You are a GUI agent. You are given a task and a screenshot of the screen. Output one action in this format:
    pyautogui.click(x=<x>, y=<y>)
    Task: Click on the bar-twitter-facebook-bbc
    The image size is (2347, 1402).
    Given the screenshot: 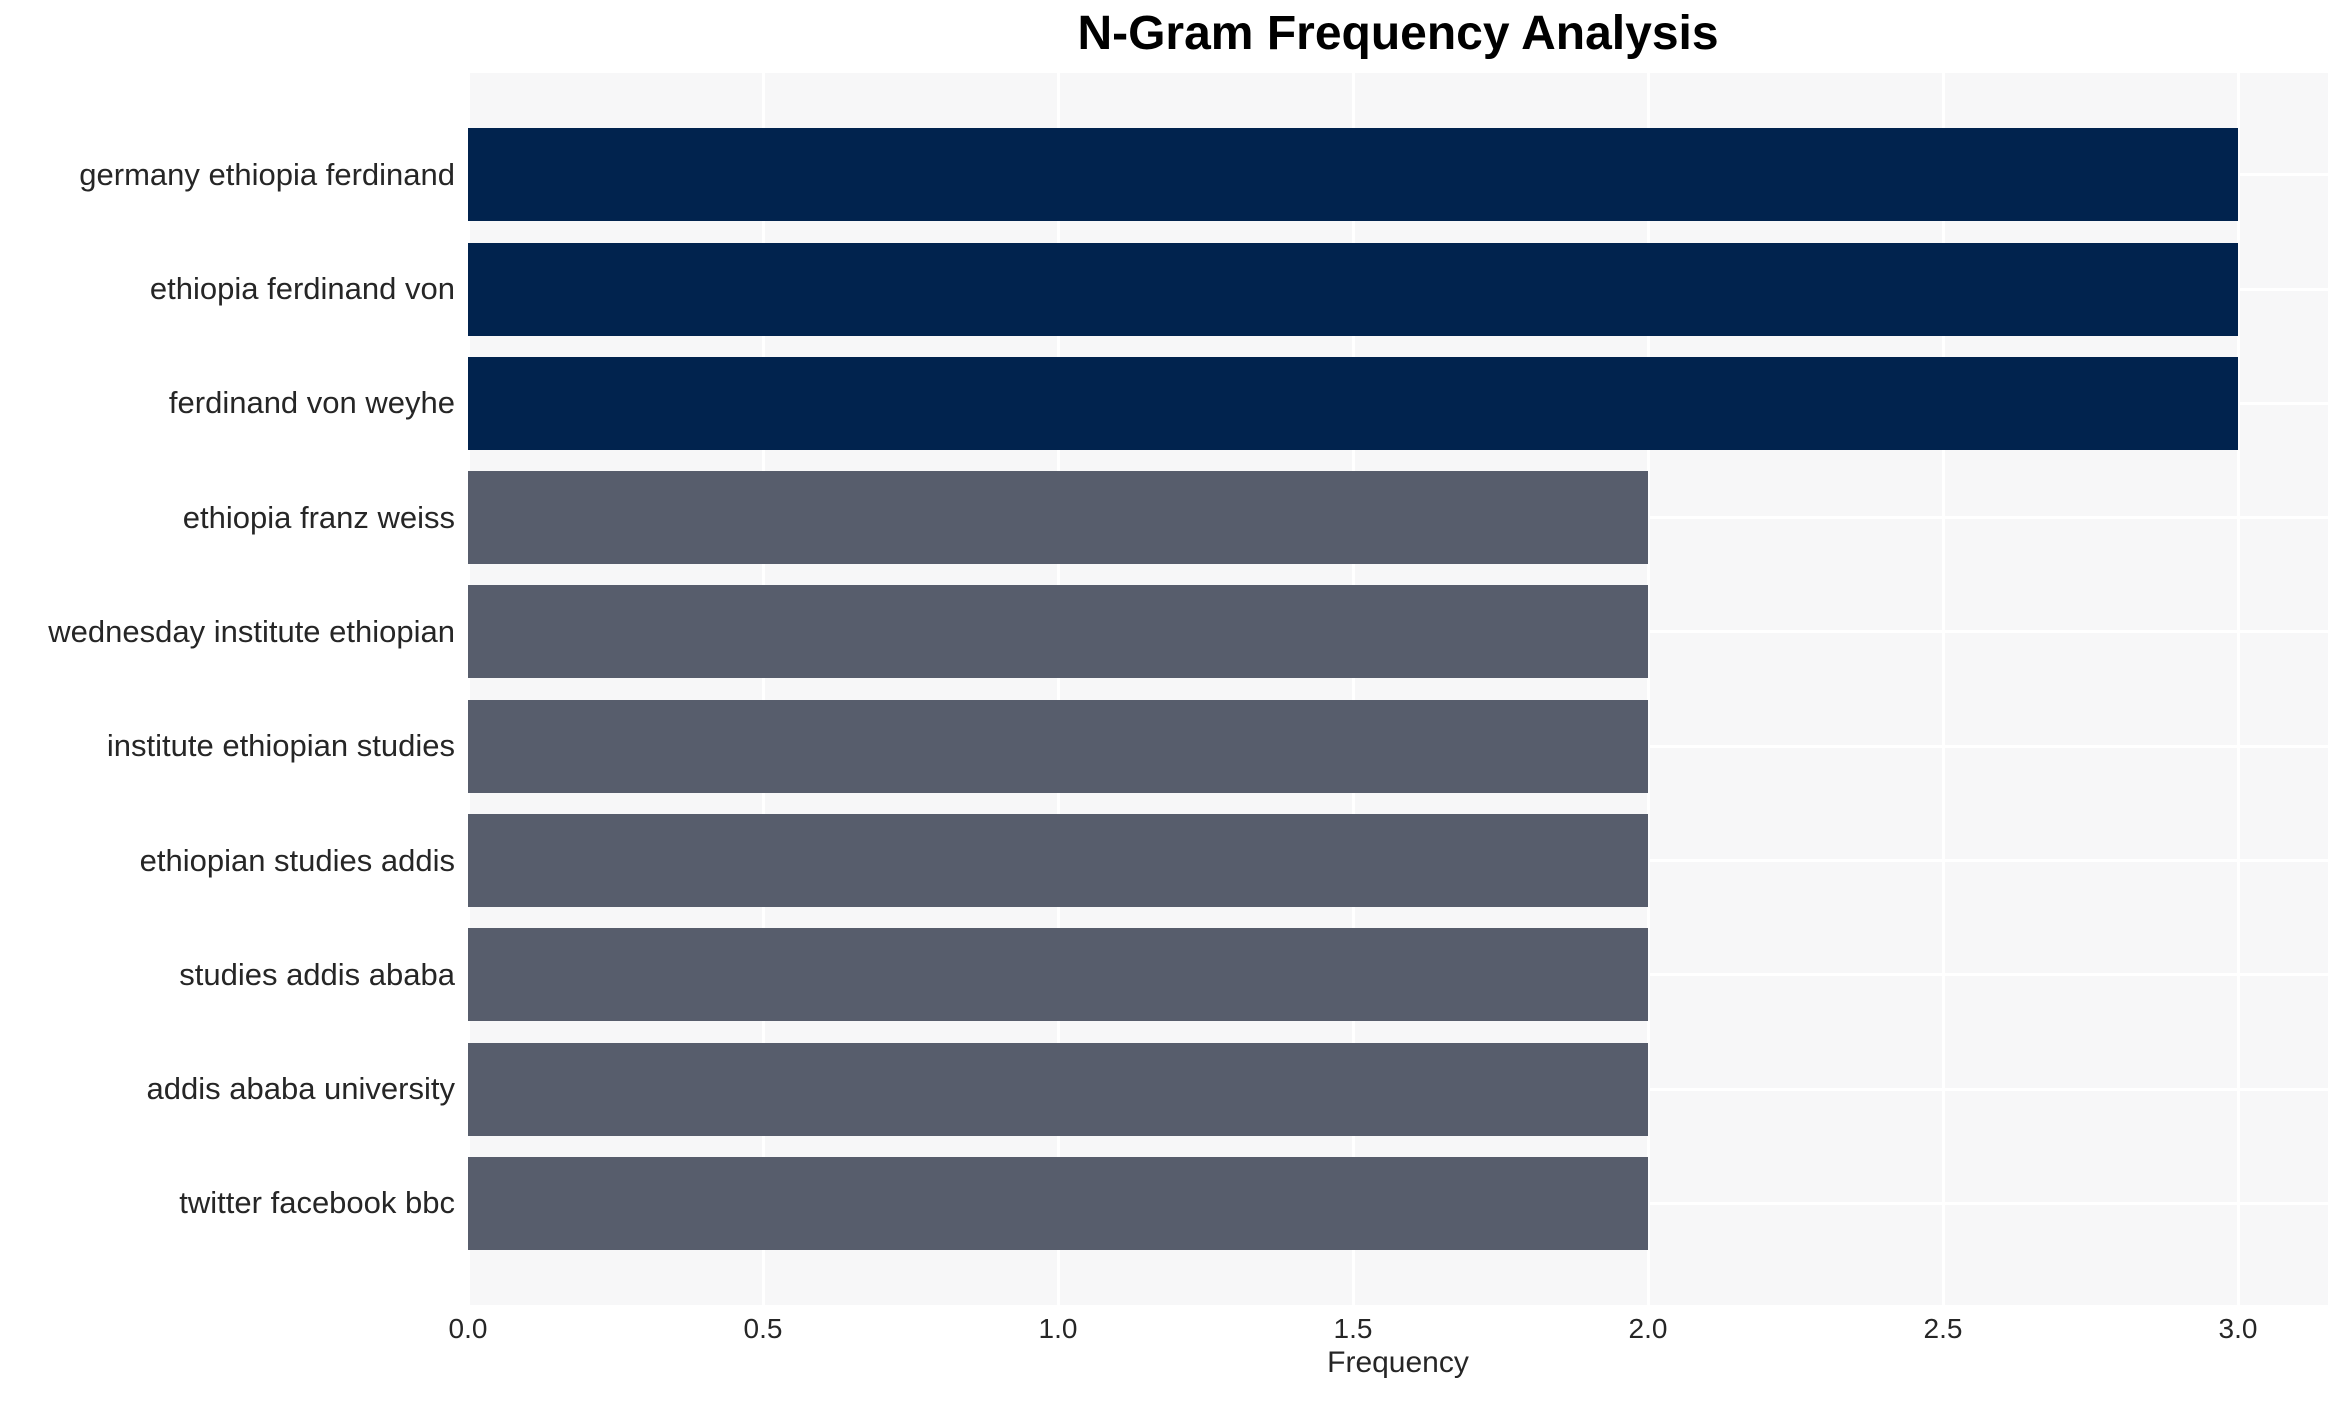 What is the action you would take?
    pyautogui.click(x=1058, y=1203)
    